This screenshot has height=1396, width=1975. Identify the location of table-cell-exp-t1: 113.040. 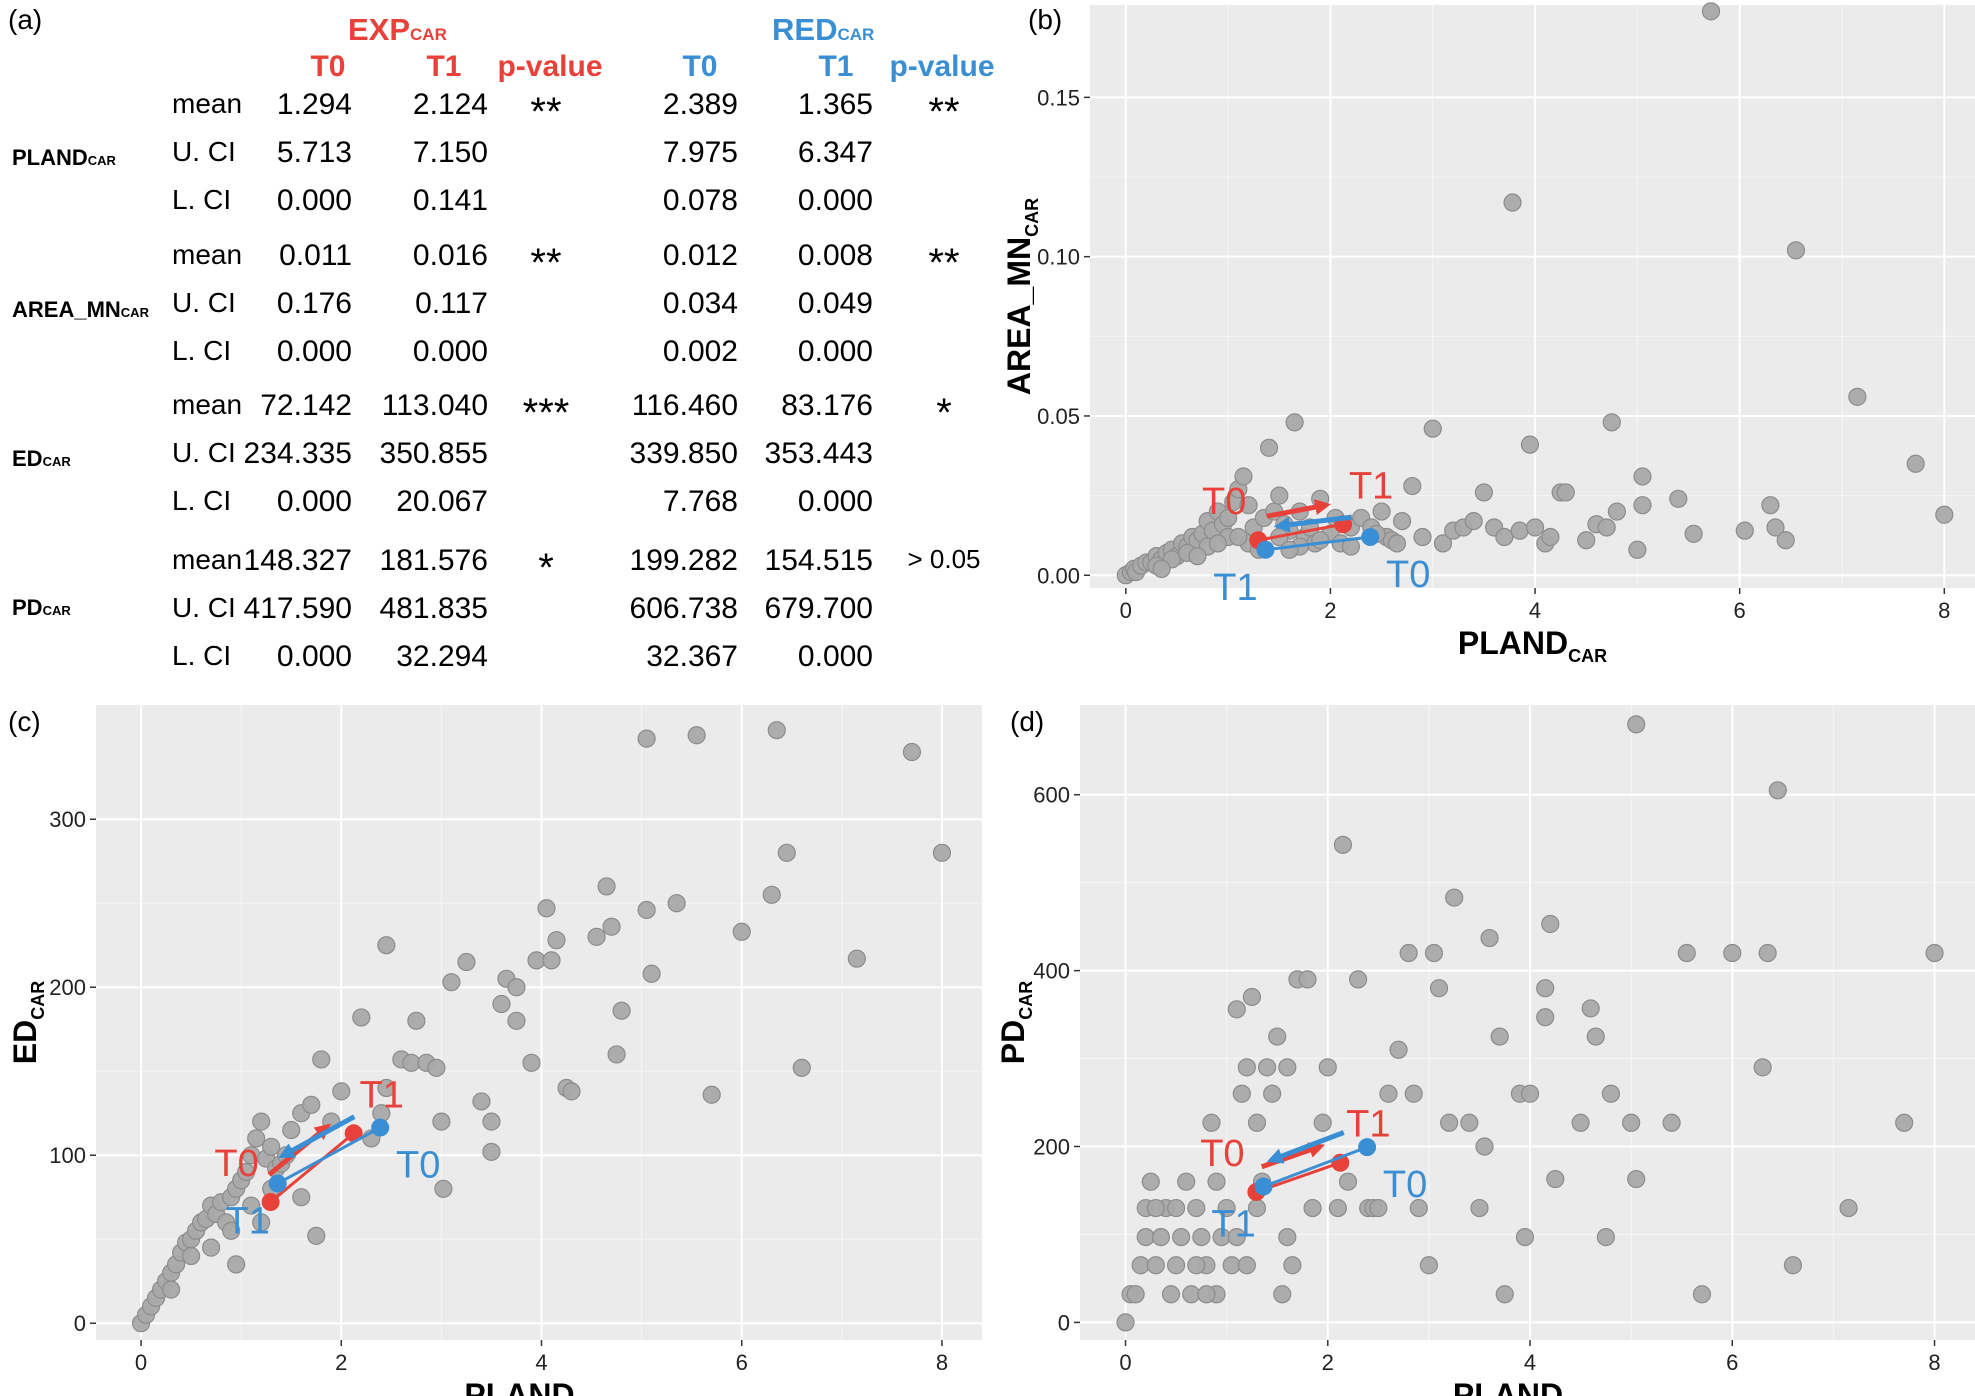
(434, 405).